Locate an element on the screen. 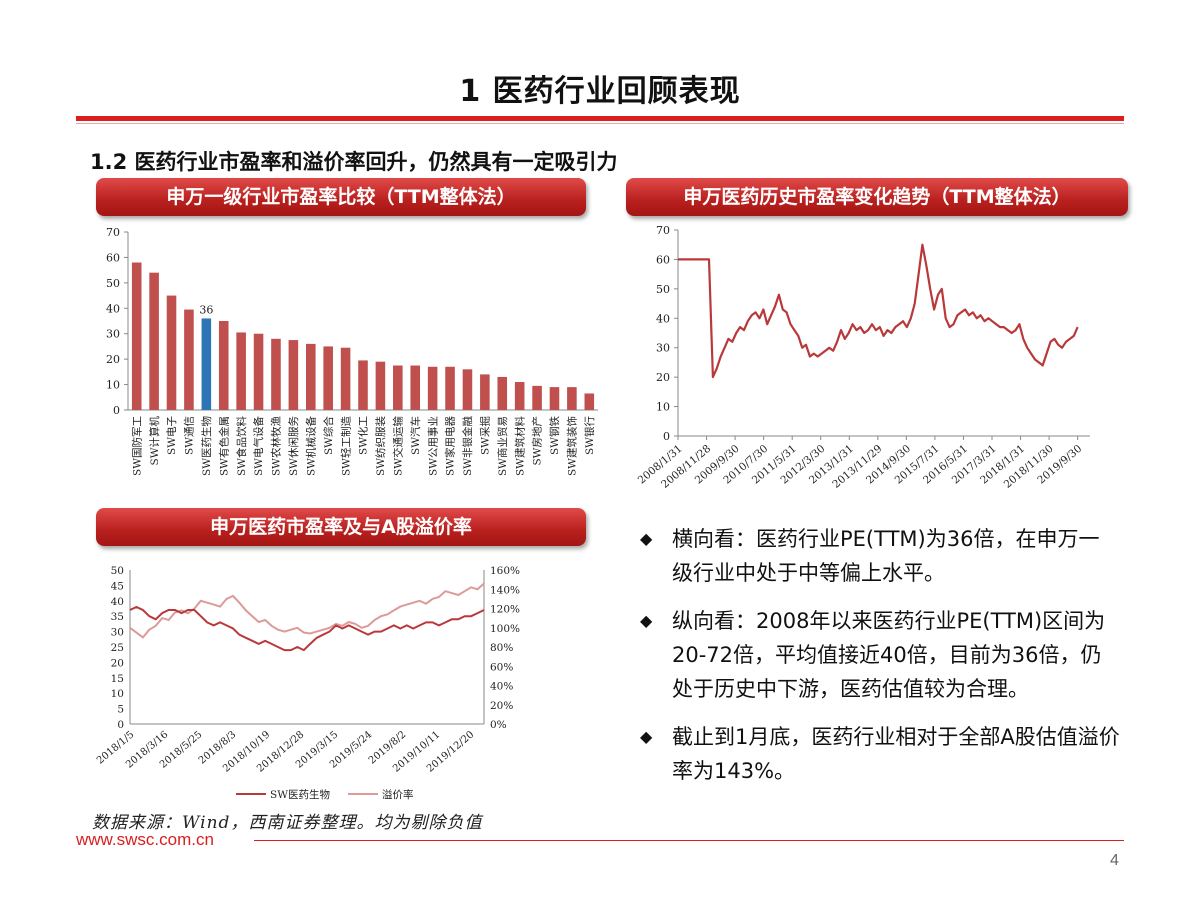  data-source-note: 数据来源：Wind，西南证券整理。均为剔除负值 is located at coordinates (287, 823).